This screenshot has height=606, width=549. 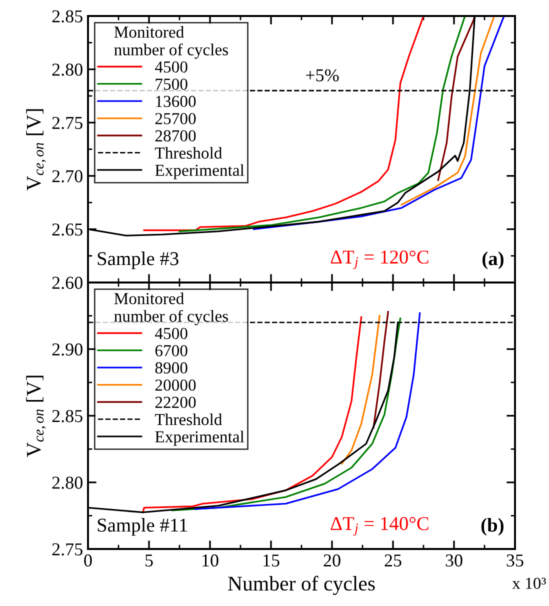 I want to click on x-tick-label: 30, so click(x=454, y=560).